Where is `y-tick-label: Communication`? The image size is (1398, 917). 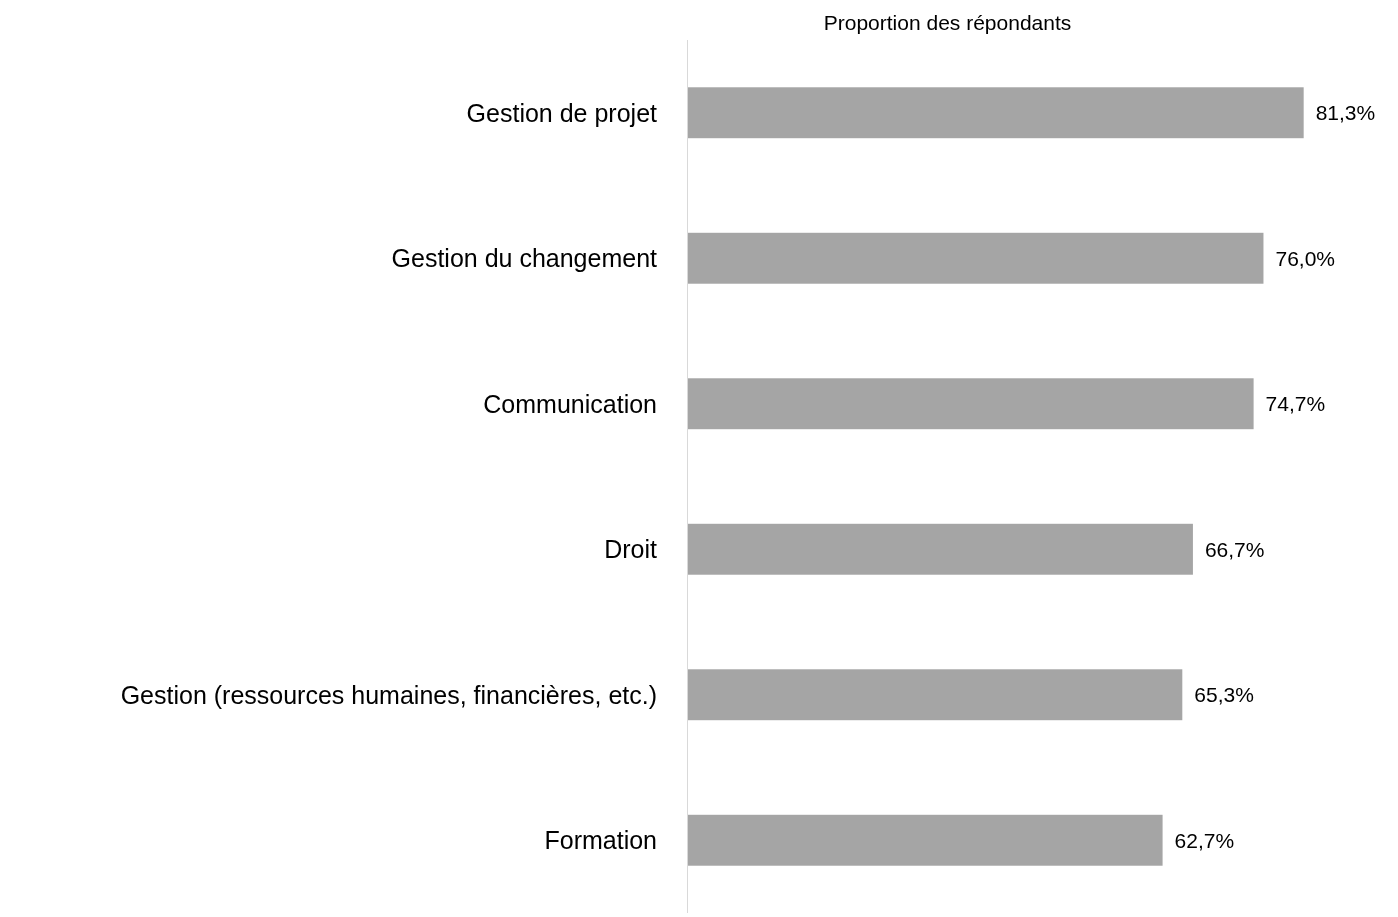
y-tick-label: Communication is located at coordinates (570, 403).